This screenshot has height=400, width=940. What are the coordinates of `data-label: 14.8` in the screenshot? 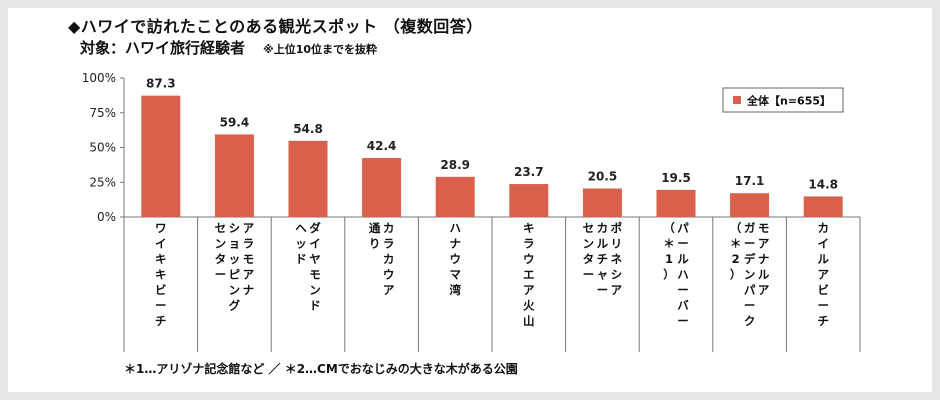 It's located at (823, 184).